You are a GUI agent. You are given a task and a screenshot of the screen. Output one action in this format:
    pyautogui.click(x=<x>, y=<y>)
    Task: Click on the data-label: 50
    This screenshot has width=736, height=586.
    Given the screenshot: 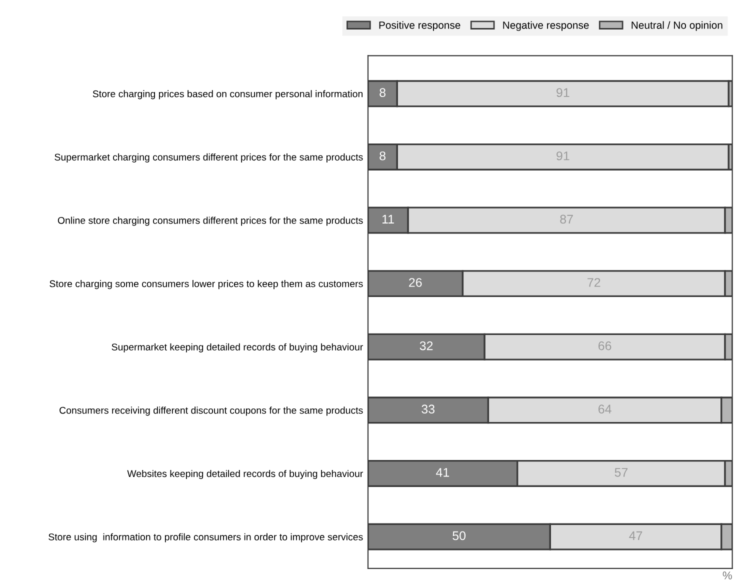 What is the action you would take?
    pyautogui.click(x=459, y=535)
    